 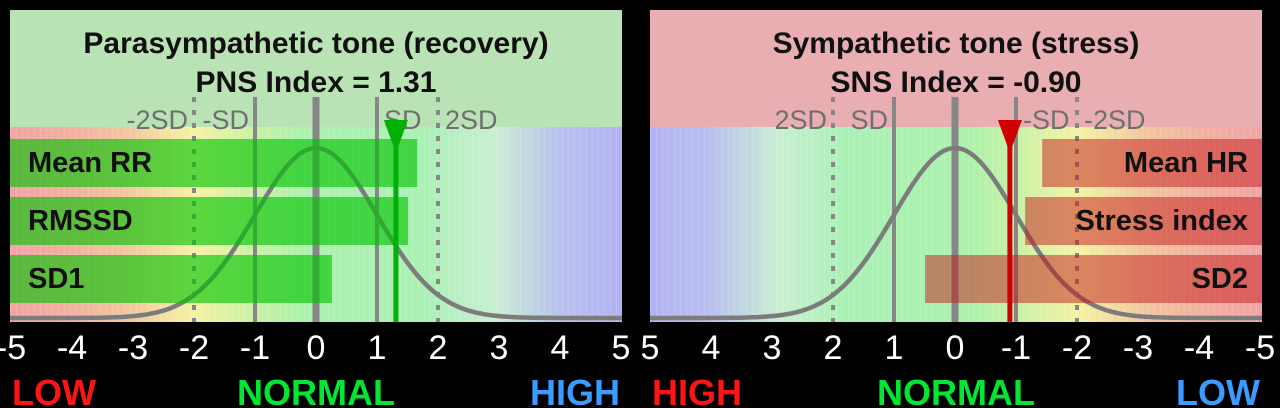 What do you see at coordinates (956, 82) in the screenshot?
I see `panel-index-value: SNS Index = -0.90` at bounding box center [956, 82].